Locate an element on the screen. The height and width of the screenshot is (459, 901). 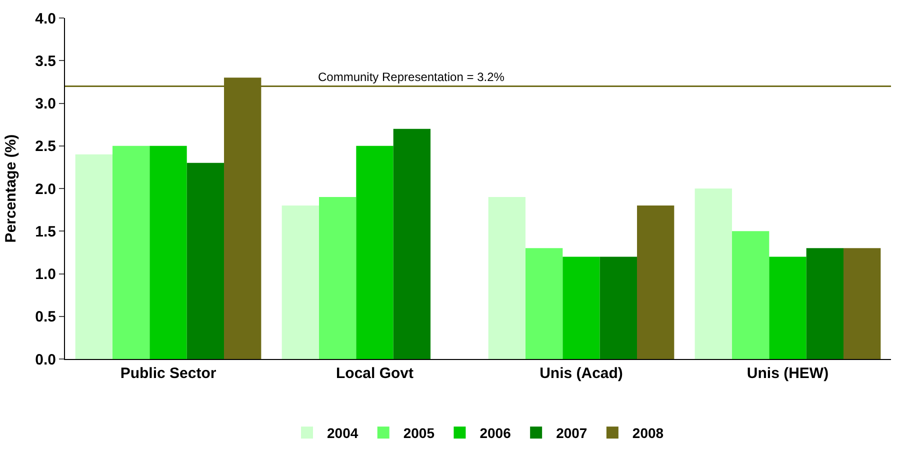
x-tick-label: Public Sector is located at coordinates (168, 373).